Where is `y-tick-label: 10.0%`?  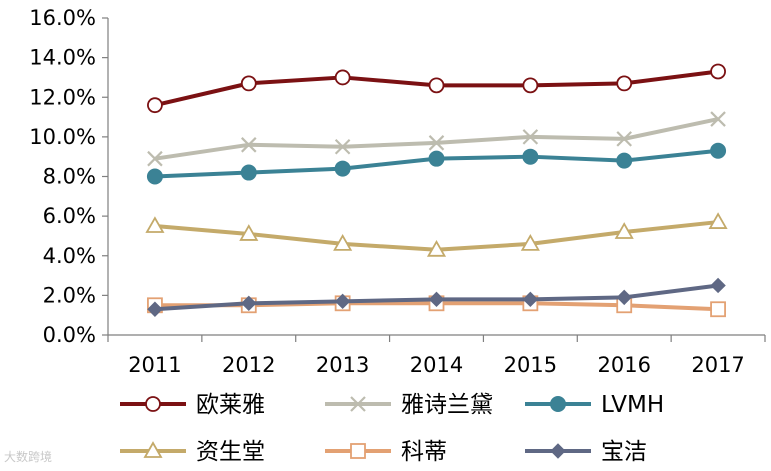
y-tick-label: 10.0% is located at coordinates (62, 137).